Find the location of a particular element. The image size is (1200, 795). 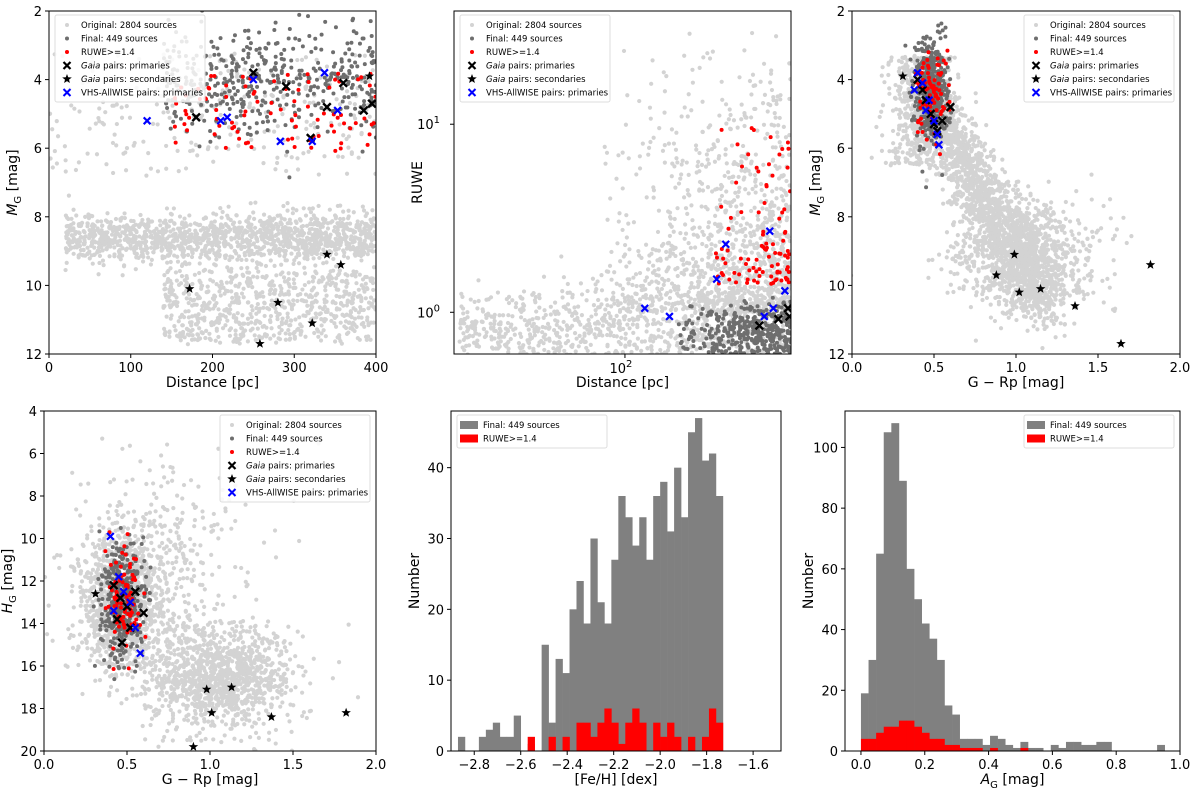

gaia-primary-marker is located at coordinates (327, 107).